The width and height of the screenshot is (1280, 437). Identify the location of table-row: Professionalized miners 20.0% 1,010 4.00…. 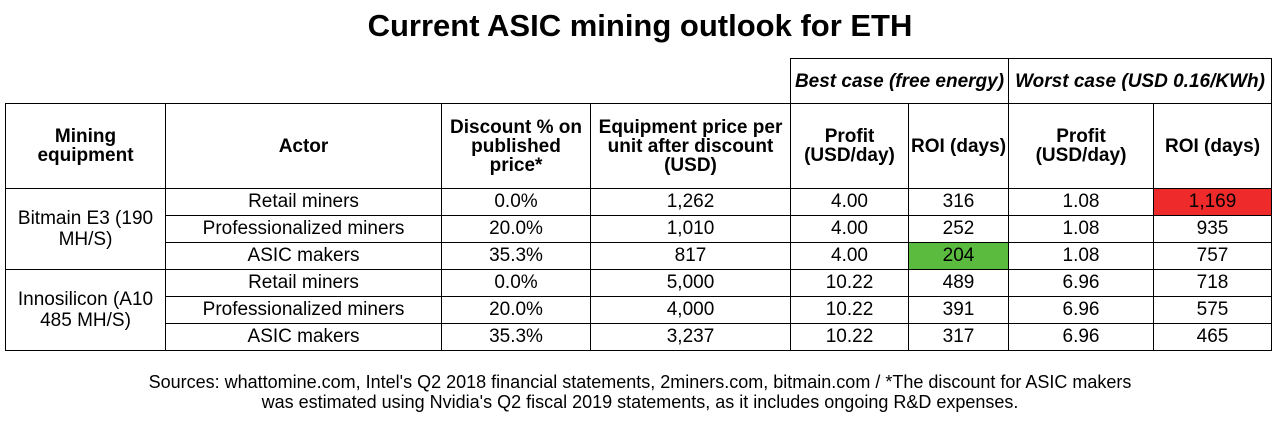
(639, 229).